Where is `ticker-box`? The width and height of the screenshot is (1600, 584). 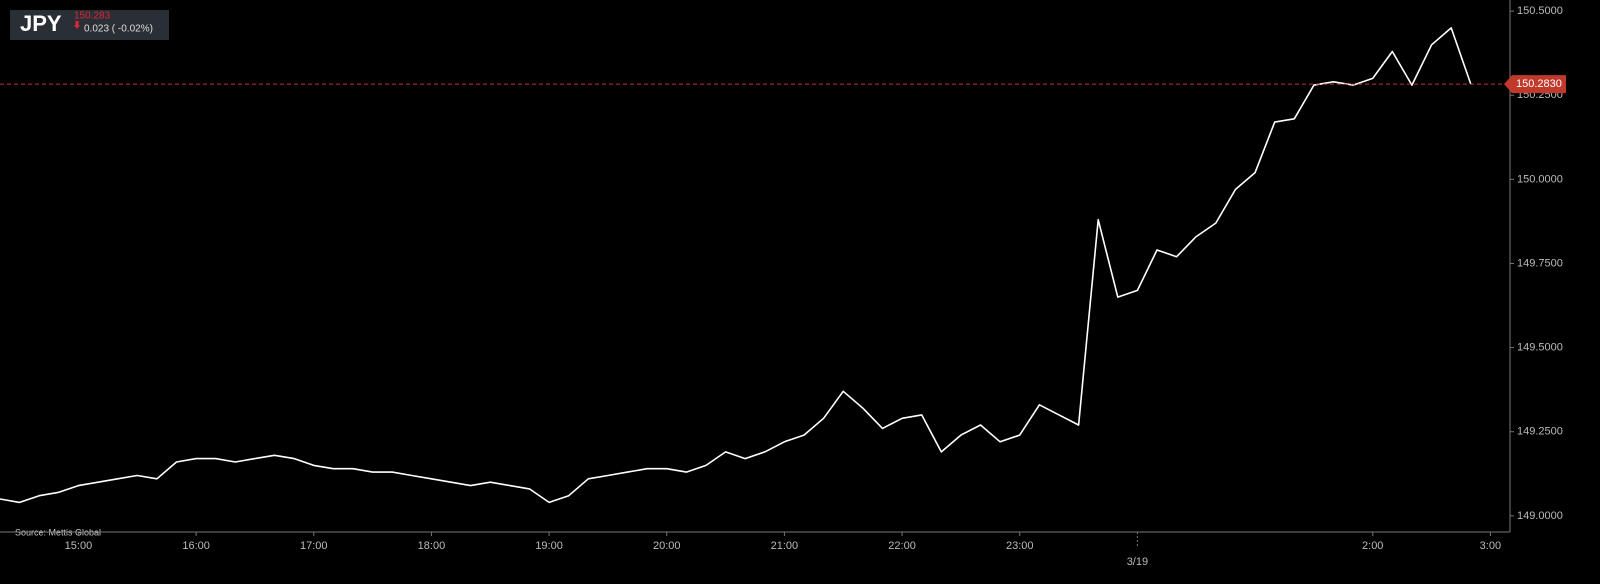 ticker-box is located at coordinates (89, 25).